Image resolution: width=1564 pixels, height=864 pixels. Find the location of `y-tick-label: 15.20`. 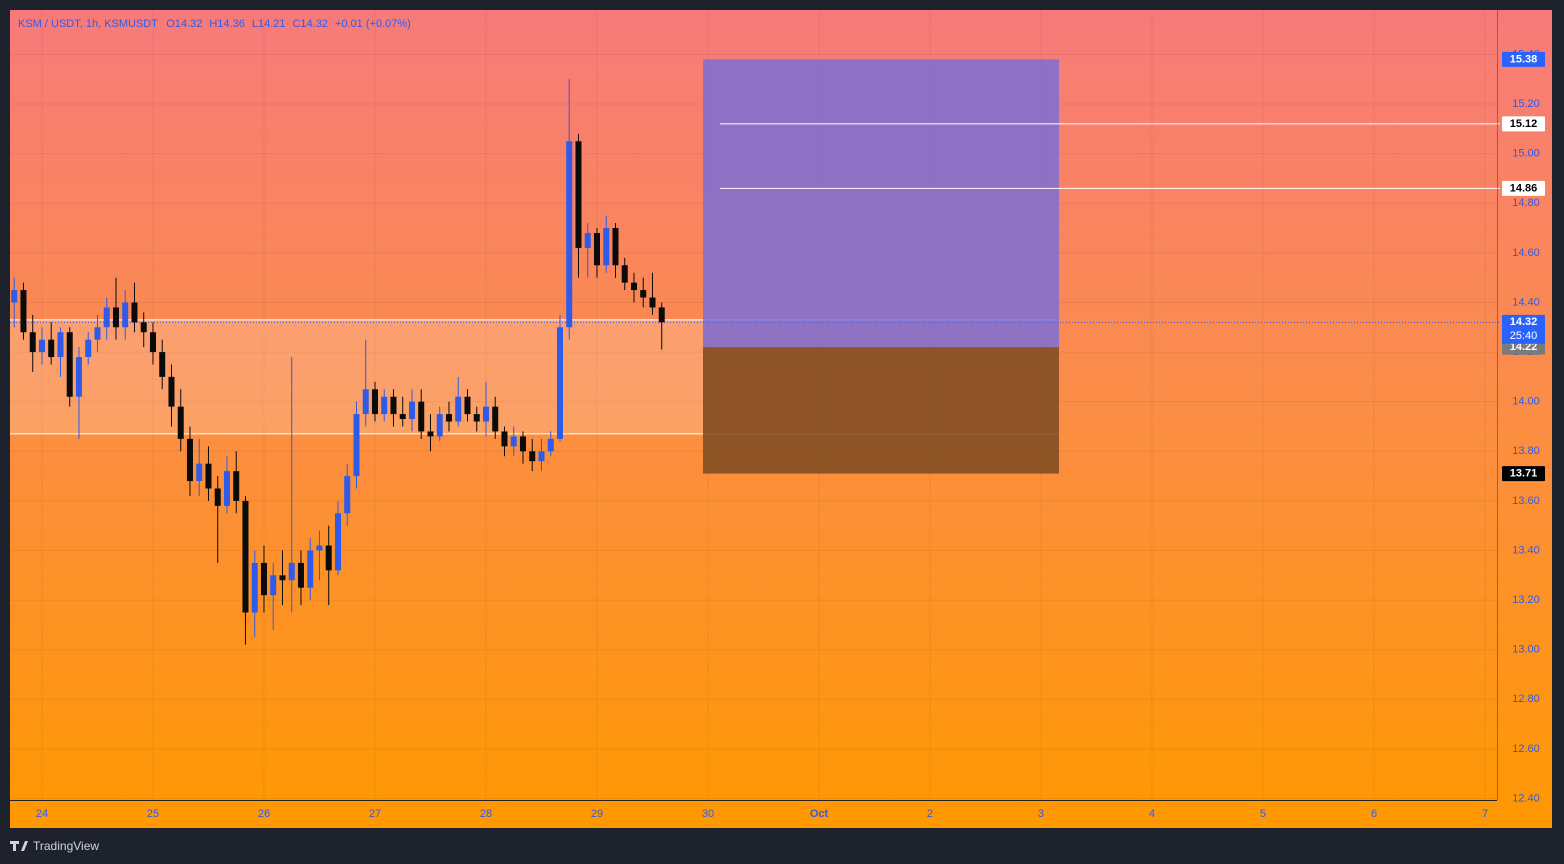

y-tick-label: 15.20 is located at coordinates (1526, 104).